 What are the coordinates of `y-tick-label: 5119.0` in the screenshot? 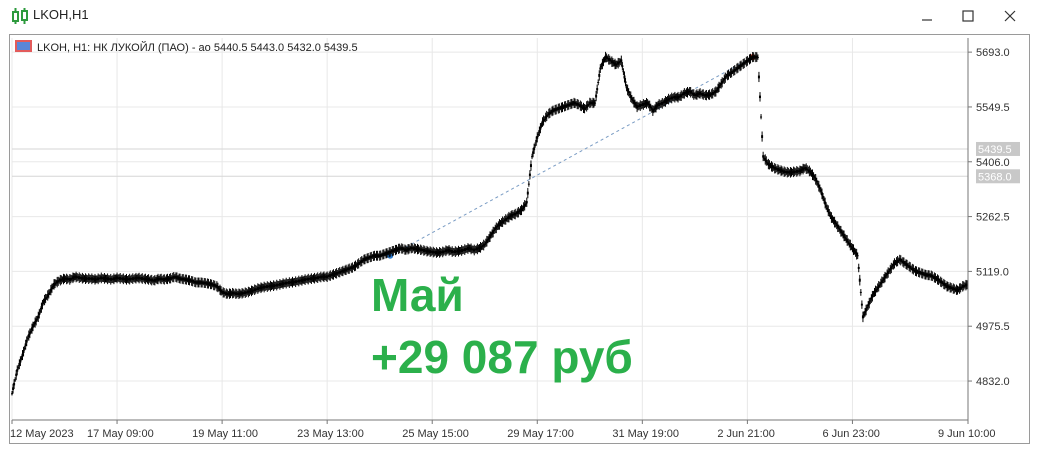 It's located at (992, 272).